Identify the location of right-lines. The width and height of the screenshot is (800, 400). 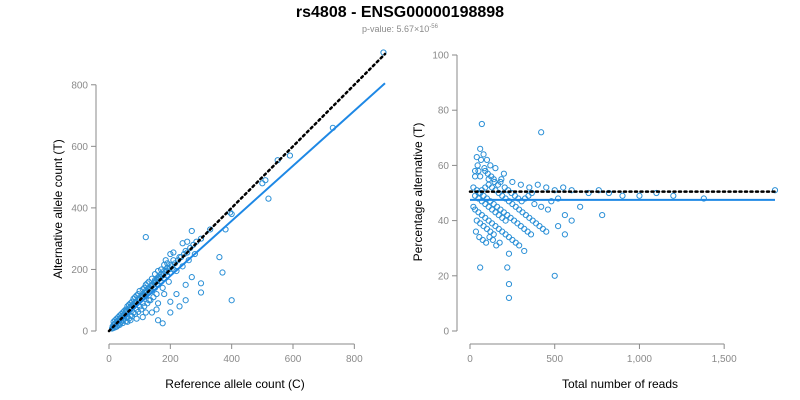
(622, 195).